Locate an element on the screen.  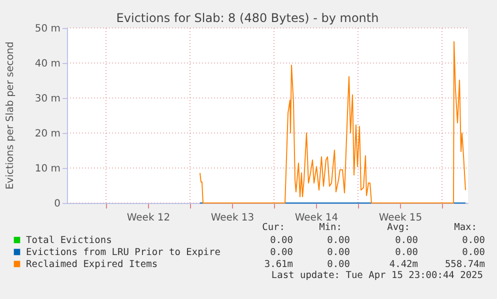
x-tick-label: Week 13 is located at coordinates (232, 218).